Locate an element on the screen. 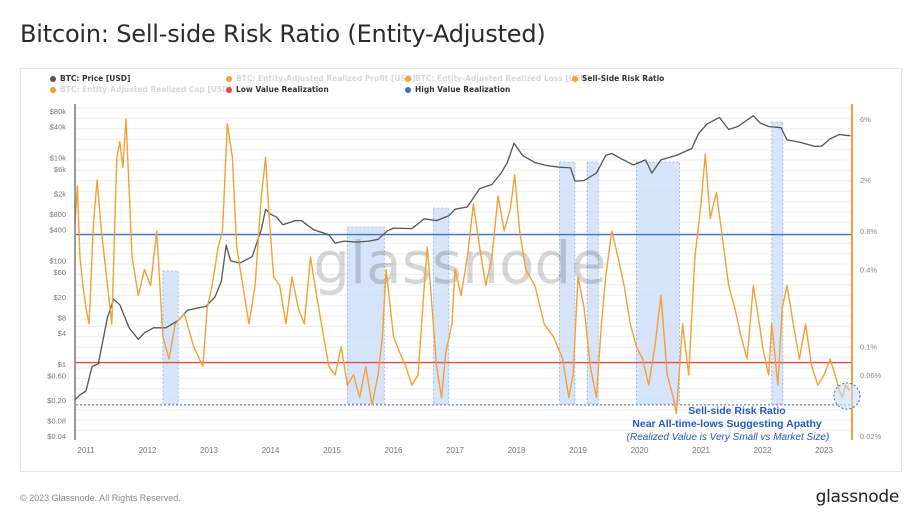  legend-item-realized-cap: BTC: Entity-Adjusted Realized Cap [USD] is located at coordinates (141, 89).